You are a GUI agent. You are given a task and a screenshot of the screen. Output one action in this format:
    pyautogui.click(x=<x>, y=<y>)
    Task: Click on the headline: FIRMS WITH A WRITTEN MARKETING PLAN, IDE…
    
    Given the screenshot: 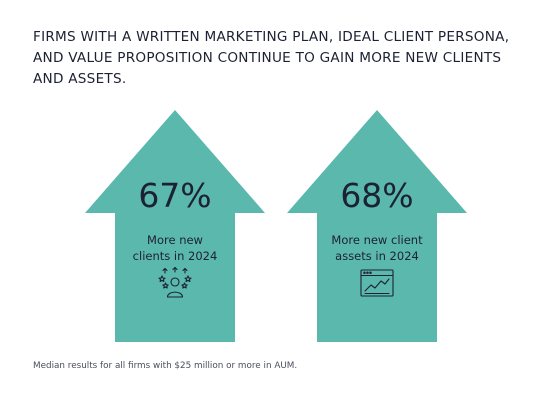 What is the action you would take?
    pyautogui.click(x=271, y=58)
    